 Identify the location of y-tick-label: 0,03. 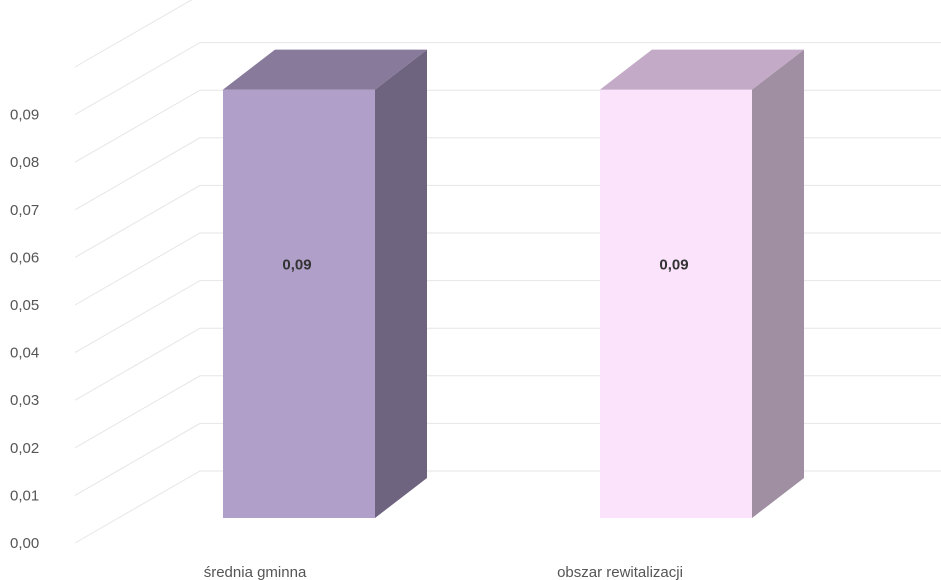
(24, 400).